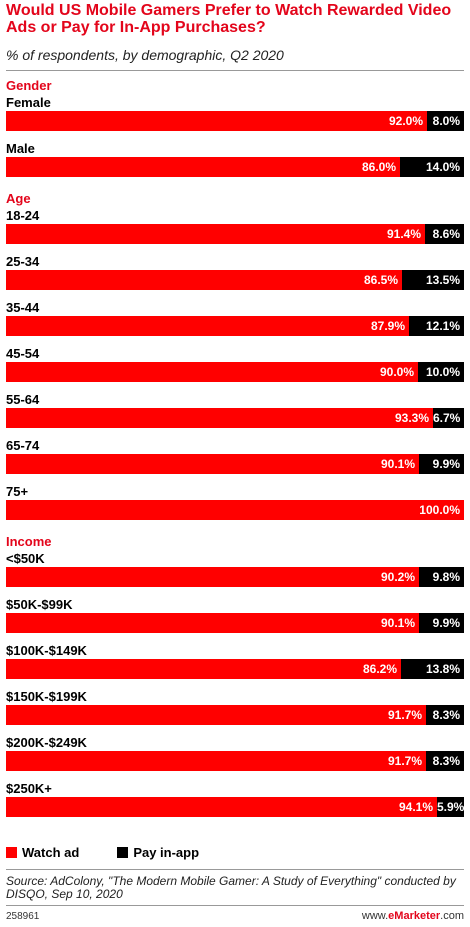 This screenshot has height=927, width=470. I want to click on bar-watch-55-64: 93.3%, so click(219, 418).